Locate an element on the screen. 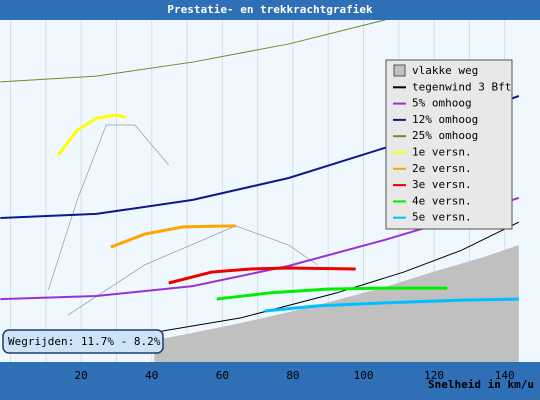  legend-label: vlakke weg is located at coordinates (445, 70).